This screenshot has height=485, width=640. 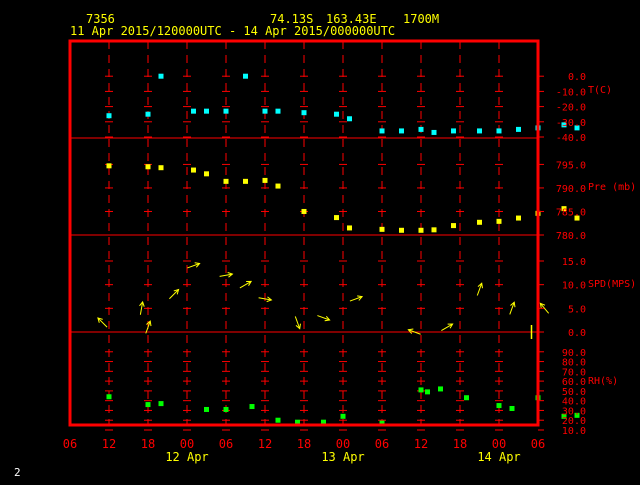 What do you see at coordinates (574, 421) in the screenshot?
I see `y-tick-label: 20.0` at bounding box center [574, 421].